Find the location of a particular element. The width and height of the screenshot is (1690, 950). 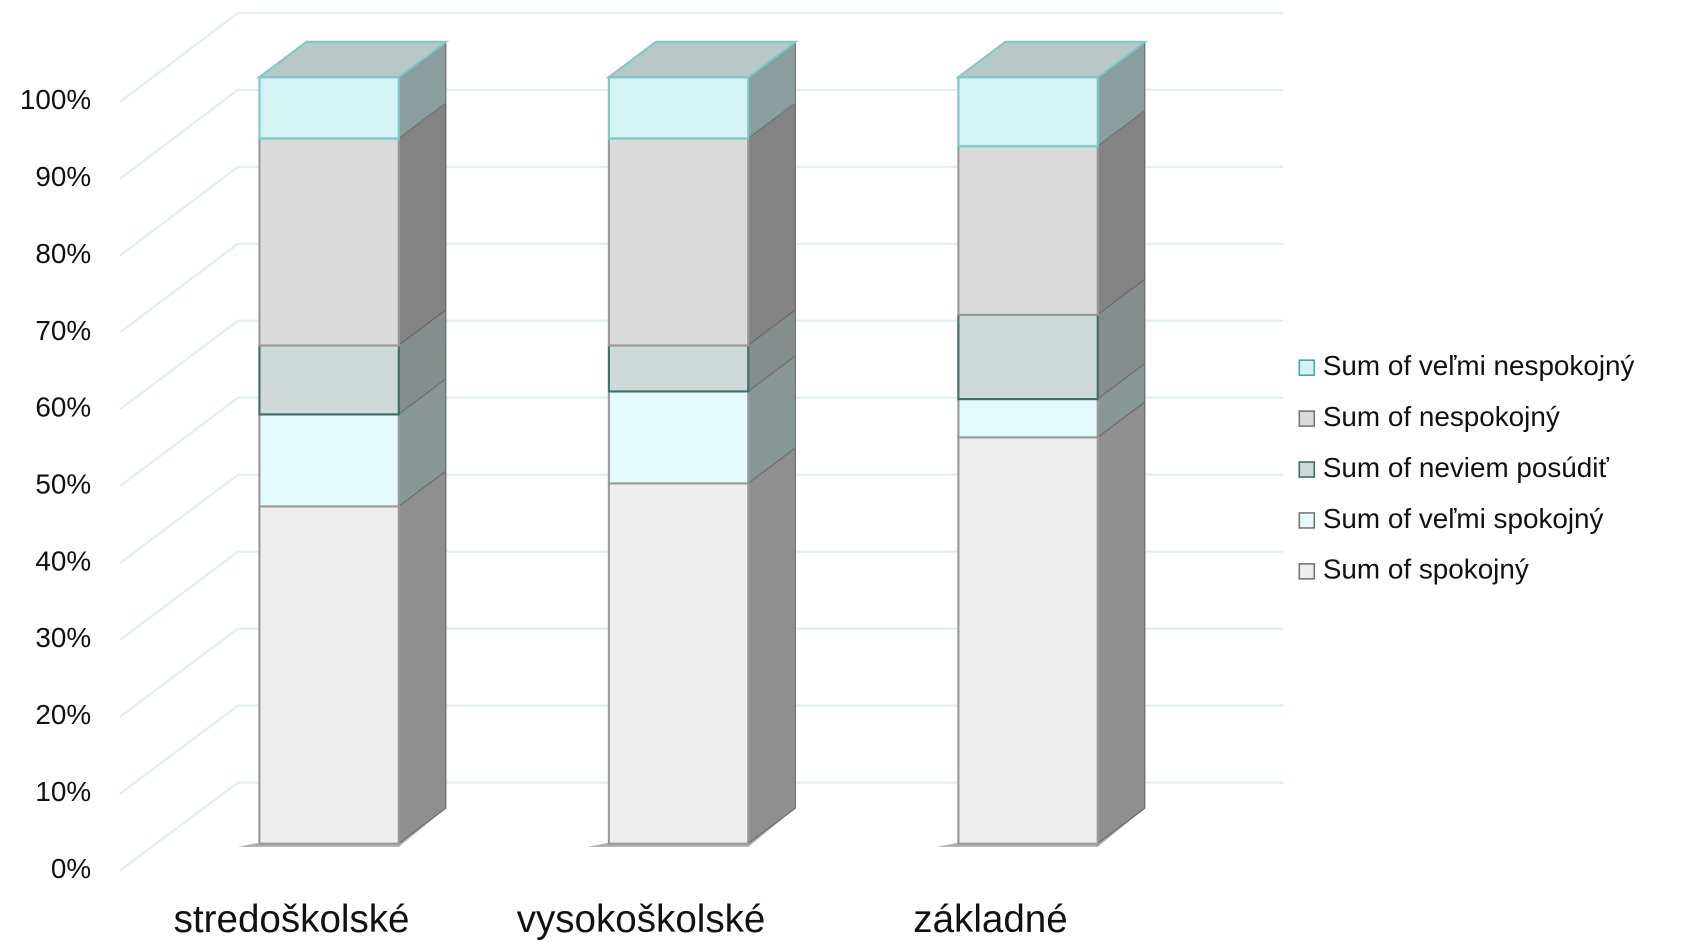

y-tick-label: 100% is located at coordinates (55, 99).